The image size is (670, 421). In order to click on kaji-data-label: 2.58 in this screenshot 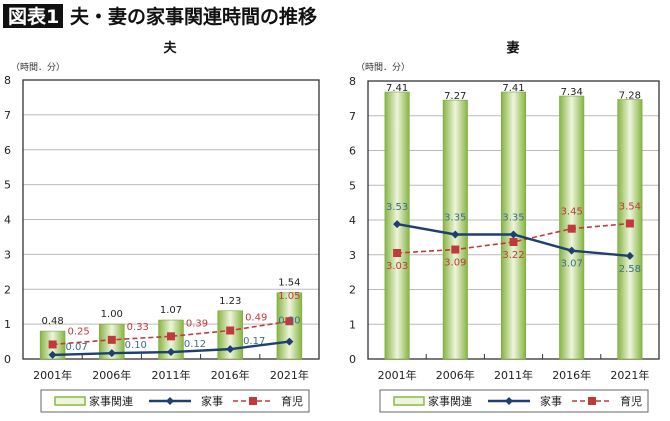, I will do `click(630, 269)`.